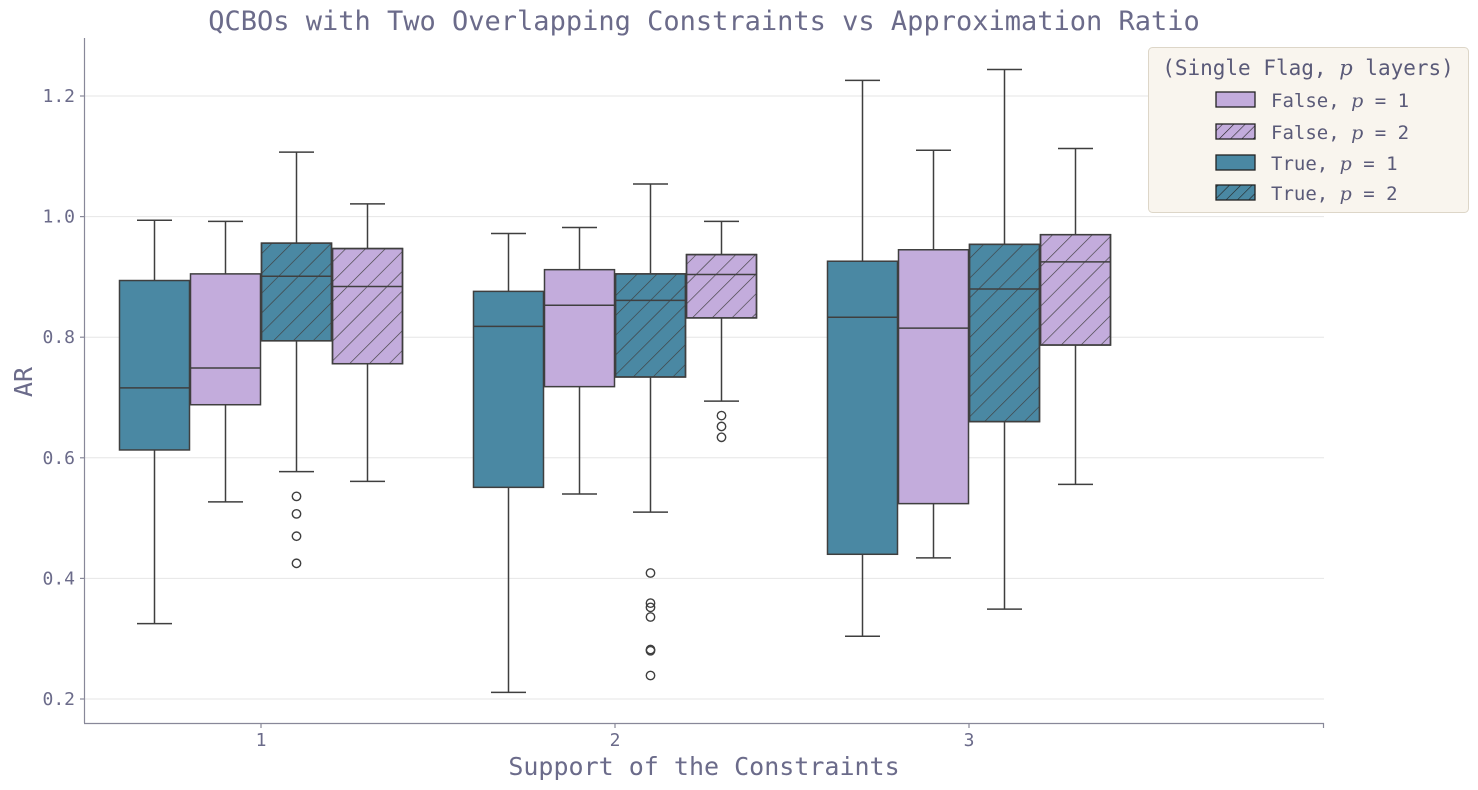 This screenshot has height=790, width=1478. What do you see at coordinates (1235, 99) in the screenshot?
I see `legend-swatch-false-p1` at bounding box center [1235, 99].